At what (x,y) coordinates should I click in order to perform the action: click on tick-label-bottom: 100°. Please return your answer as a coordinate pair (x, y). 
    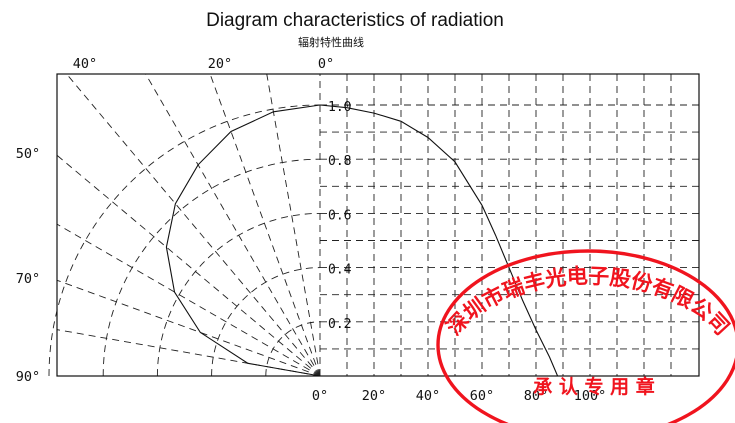
    Looking at the image, I should click on (590, 396).